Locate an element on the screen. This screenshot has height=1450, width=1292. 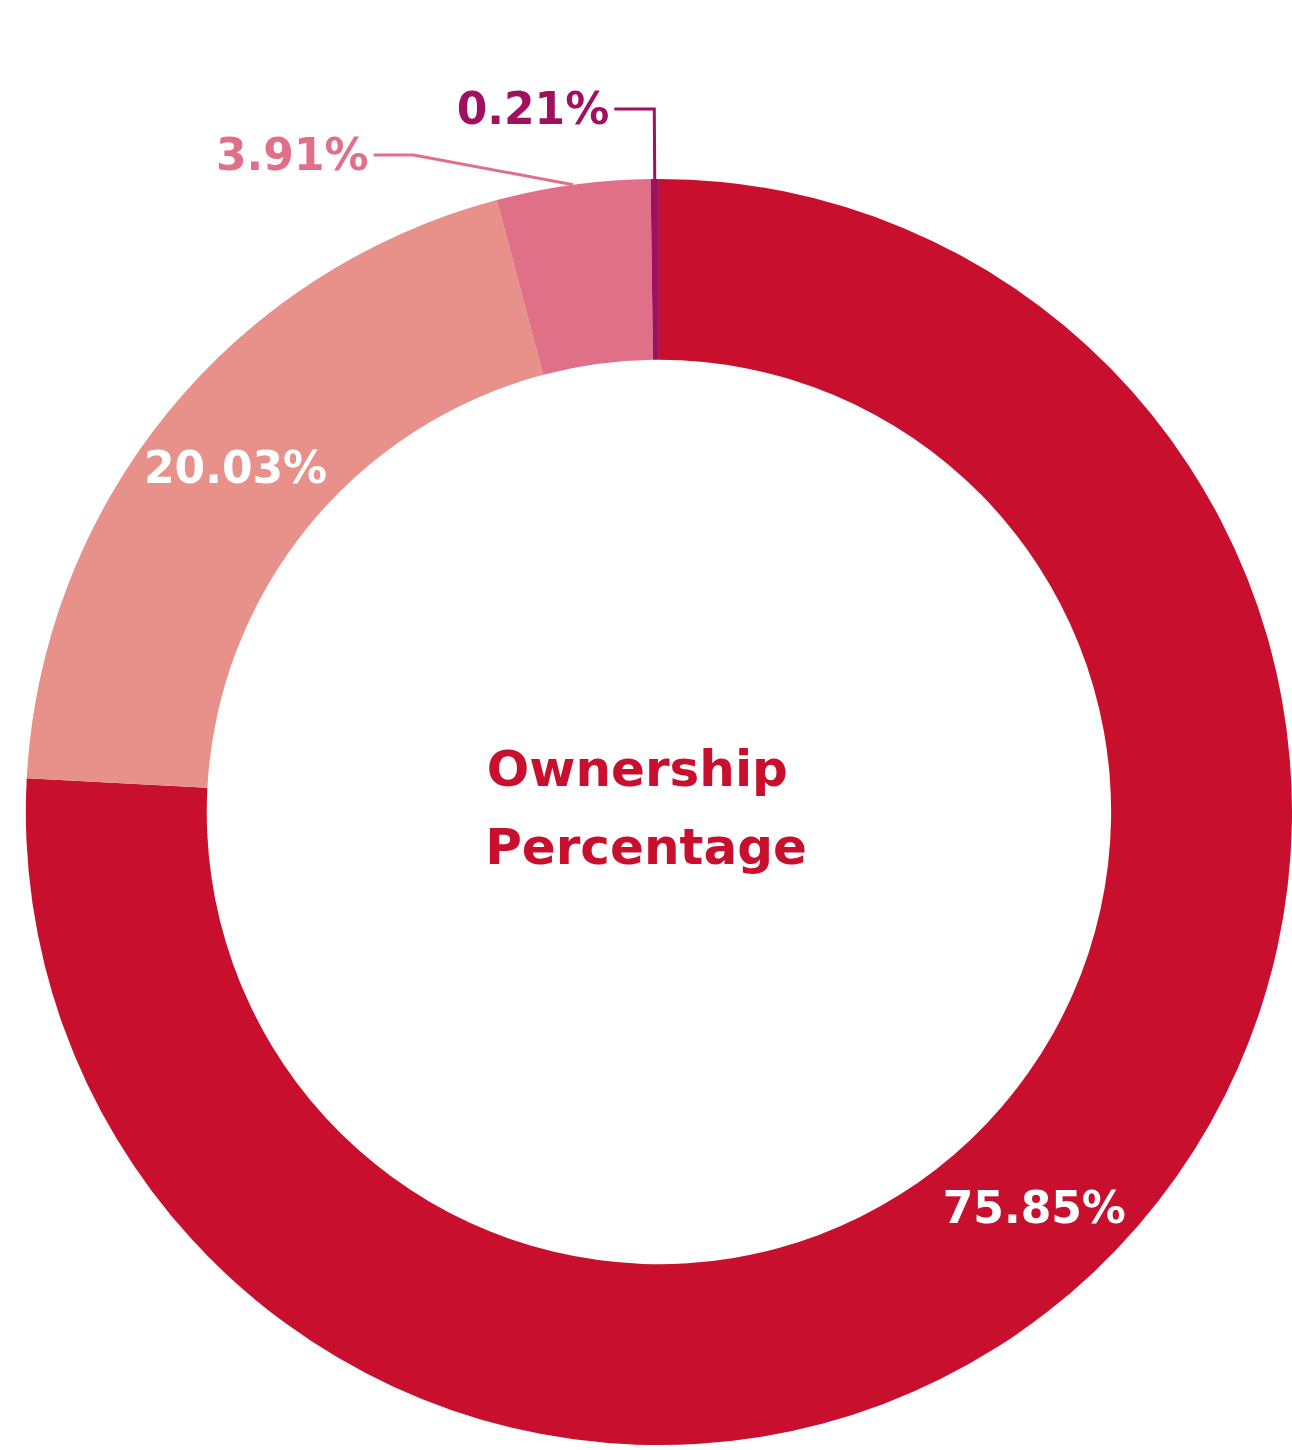
data-label: 0.21% is located at coordinates (533, 109).